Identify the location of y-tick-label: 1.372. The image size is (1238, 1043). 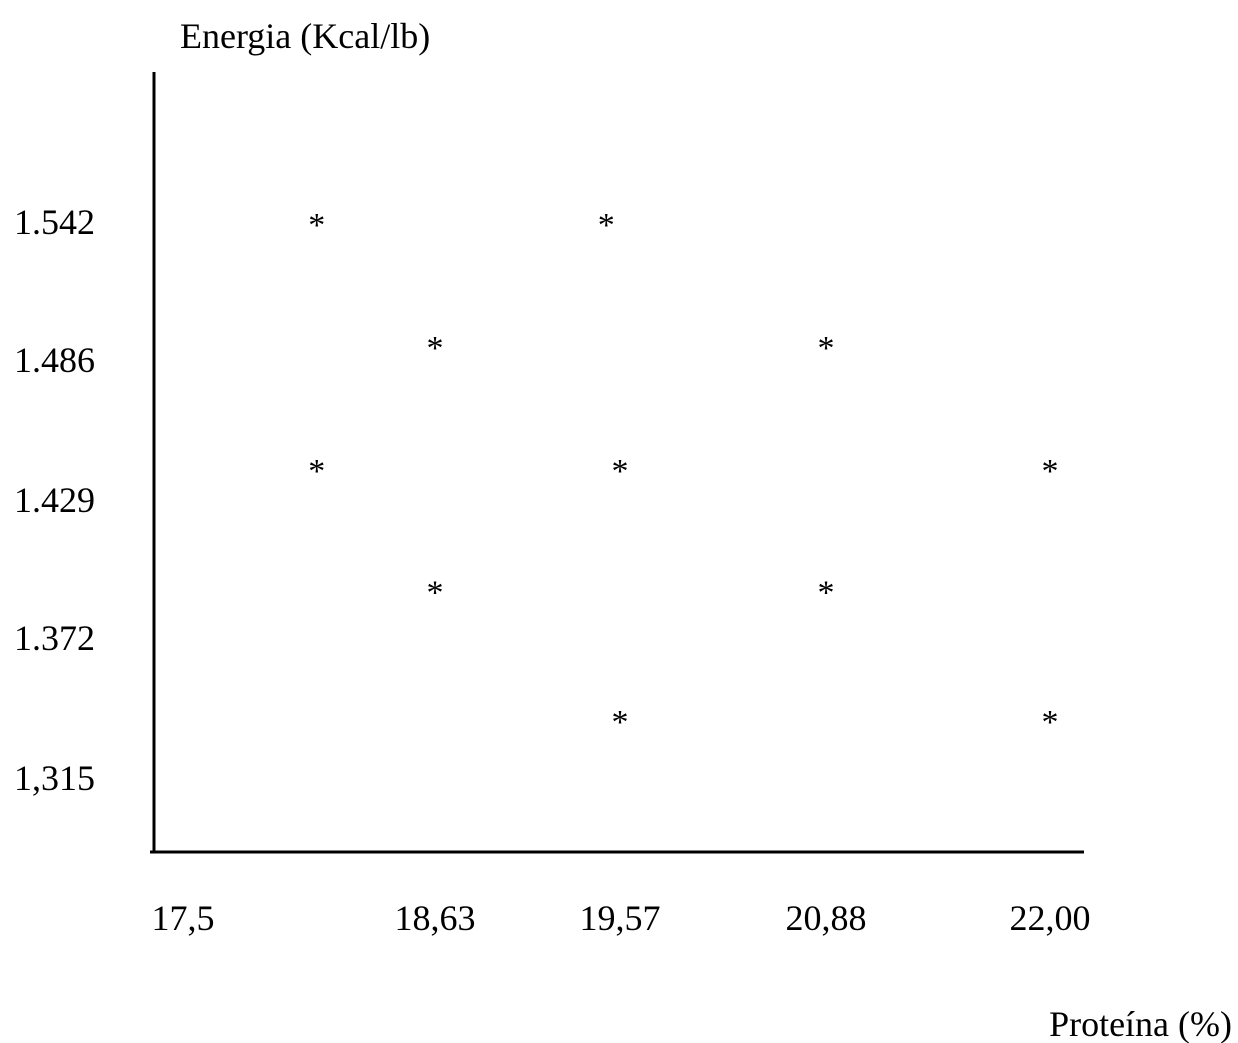
(54, 638).